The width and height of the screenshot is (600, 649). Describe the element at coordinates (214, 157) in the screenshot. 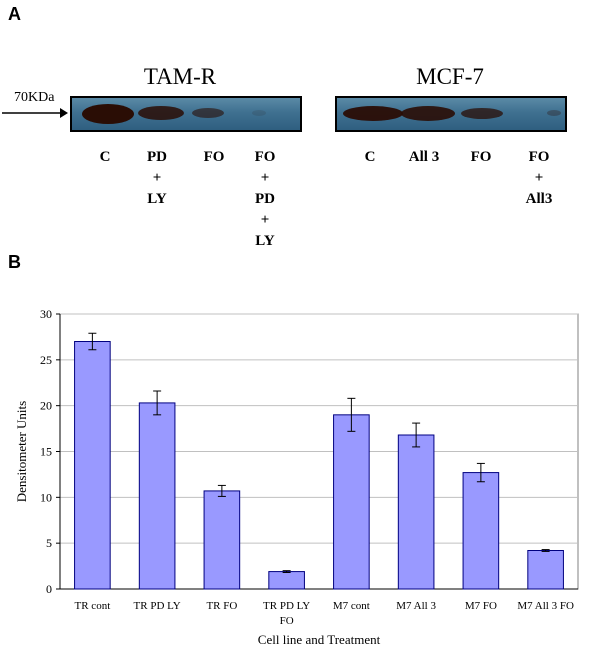

I see `lane-label-tamr-fo: FO` at that location.